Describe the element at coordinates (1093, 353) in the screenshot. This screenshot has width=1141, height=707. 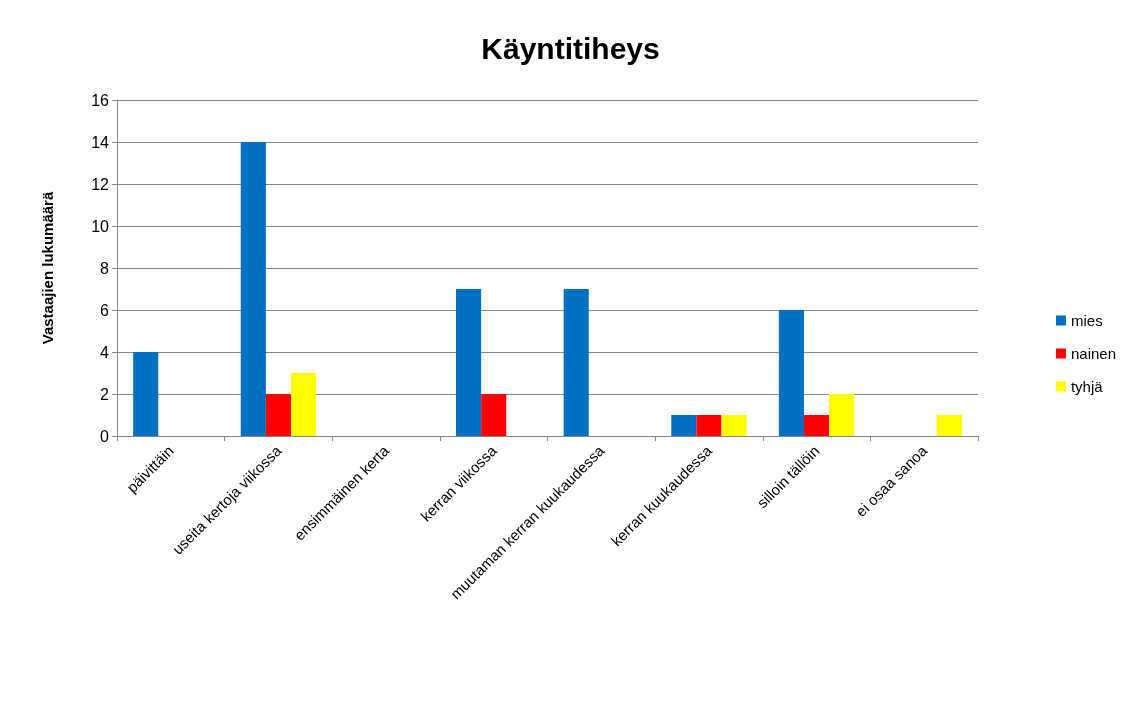
I see `legend-label: nainen` at that location.